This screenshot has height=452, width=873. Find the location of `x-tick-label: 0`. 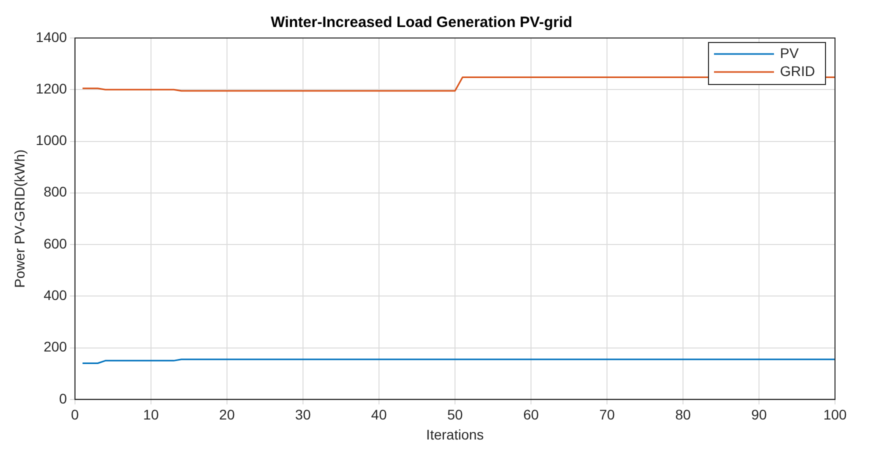

x-tick-label: 0 is located at coordinates (75, 414).